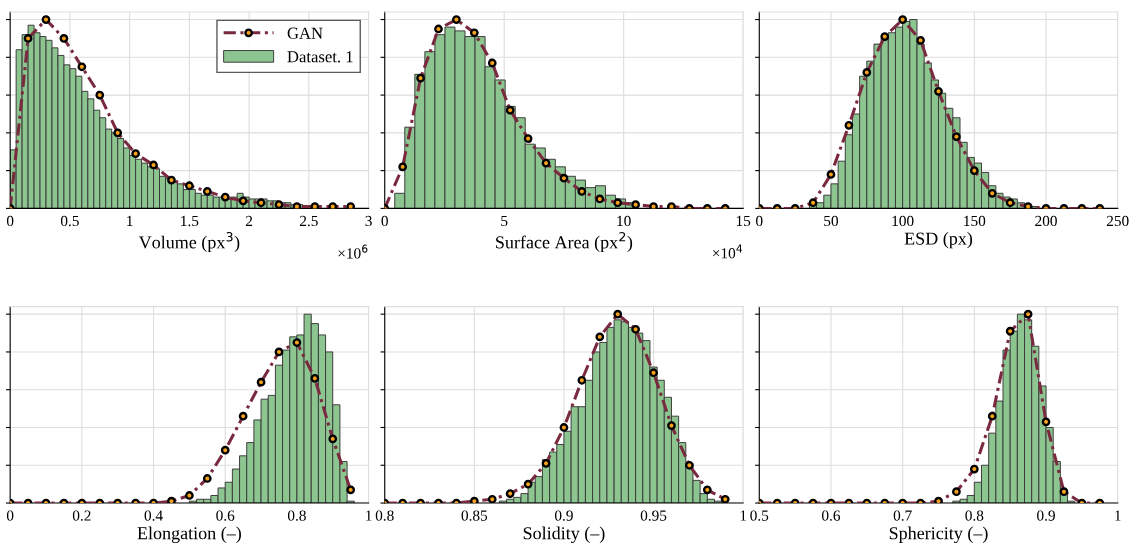 The height and width of the screenshot is (545, 1129). What do you see at coordinates (504, 221) in the screenshot?
I see `x-tick-label: 5` at bounding box center [504, 221].